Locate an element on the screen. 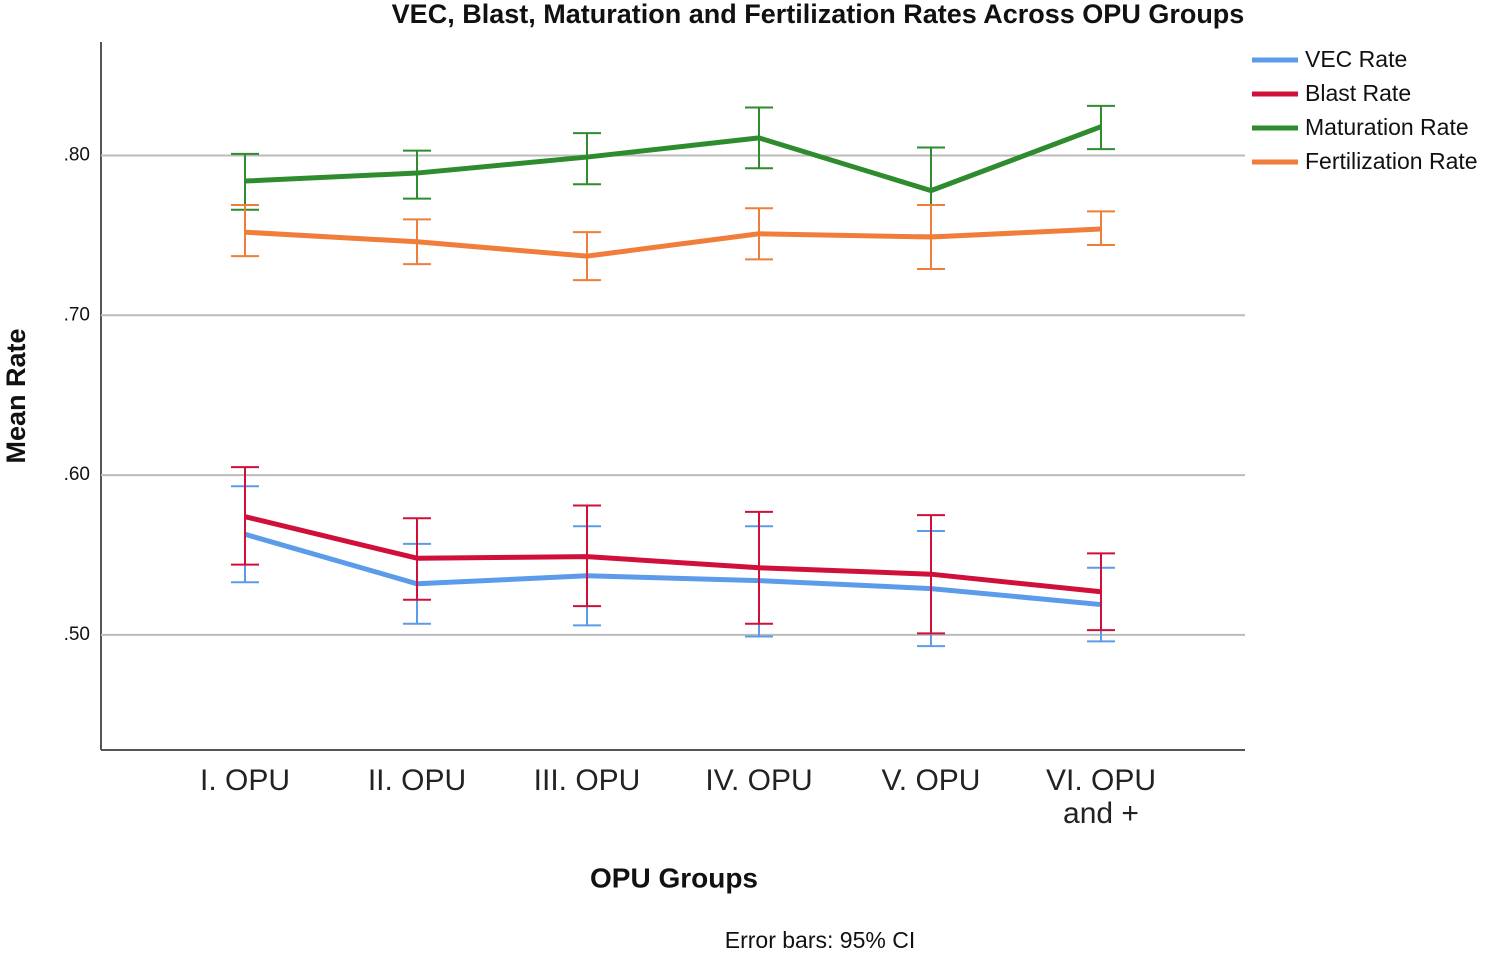 The height and width of the screenshot is (954, 1502). legend-label: Maturation Rate is located at coordinates (1387, 127).